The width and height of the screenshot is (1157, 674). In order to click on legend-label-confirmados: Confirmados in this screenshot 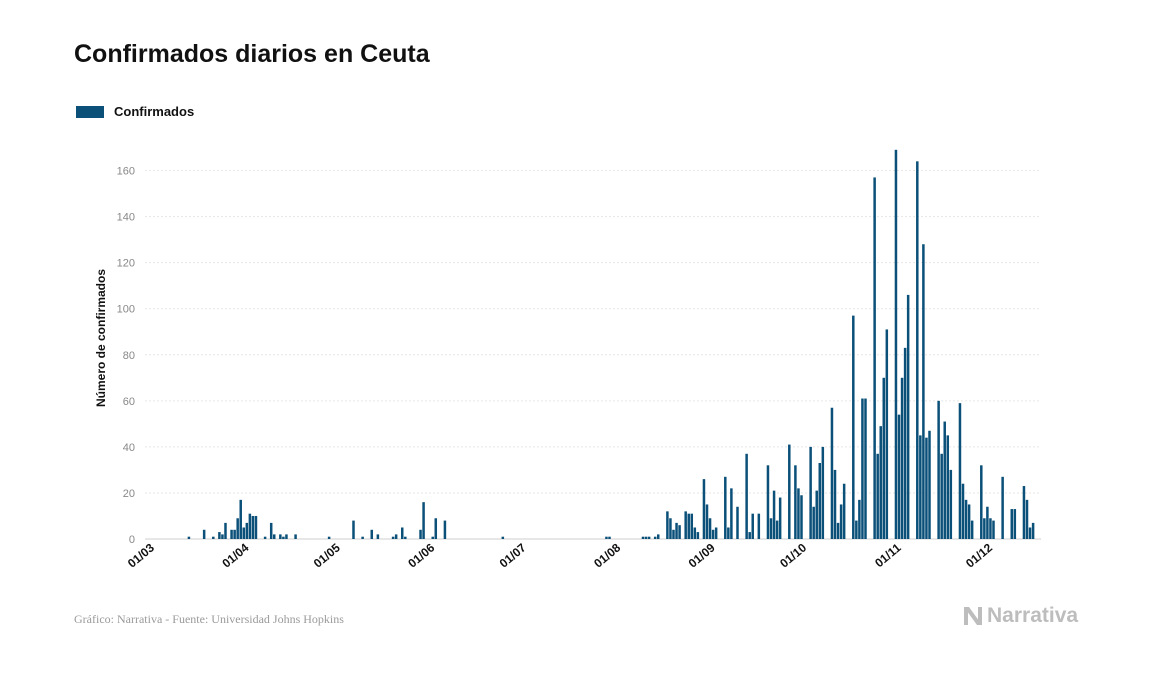, I will do `click(154, 111)`.